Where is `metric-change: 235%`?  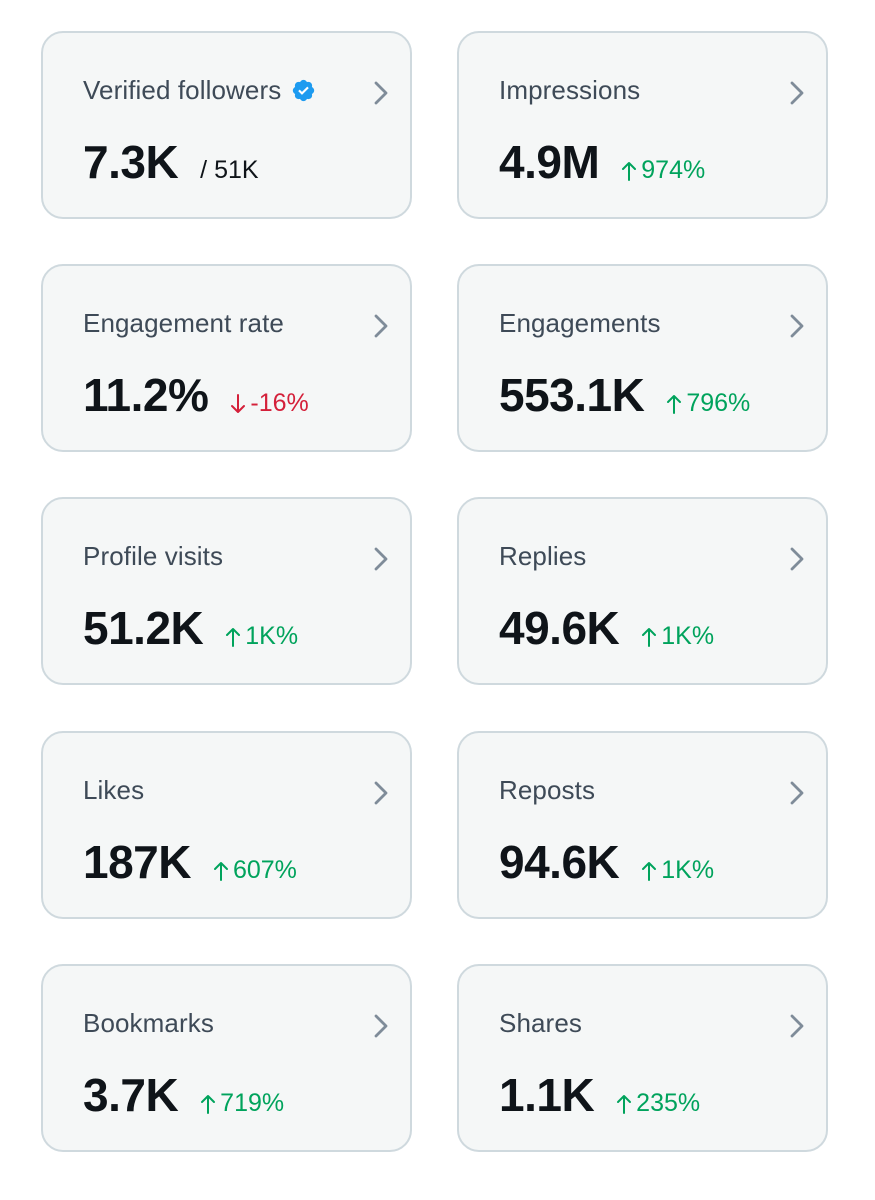
metric-change: 235% is located at coordinates (658, 1103).